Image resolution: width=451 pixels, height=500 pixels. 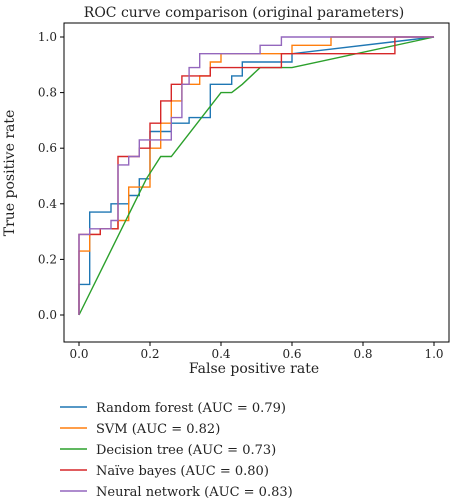 What do you see at coordinates (78, 354) in the screenshot?
I see `x-tick-label: 0.0` at bounding box center [78, 354].